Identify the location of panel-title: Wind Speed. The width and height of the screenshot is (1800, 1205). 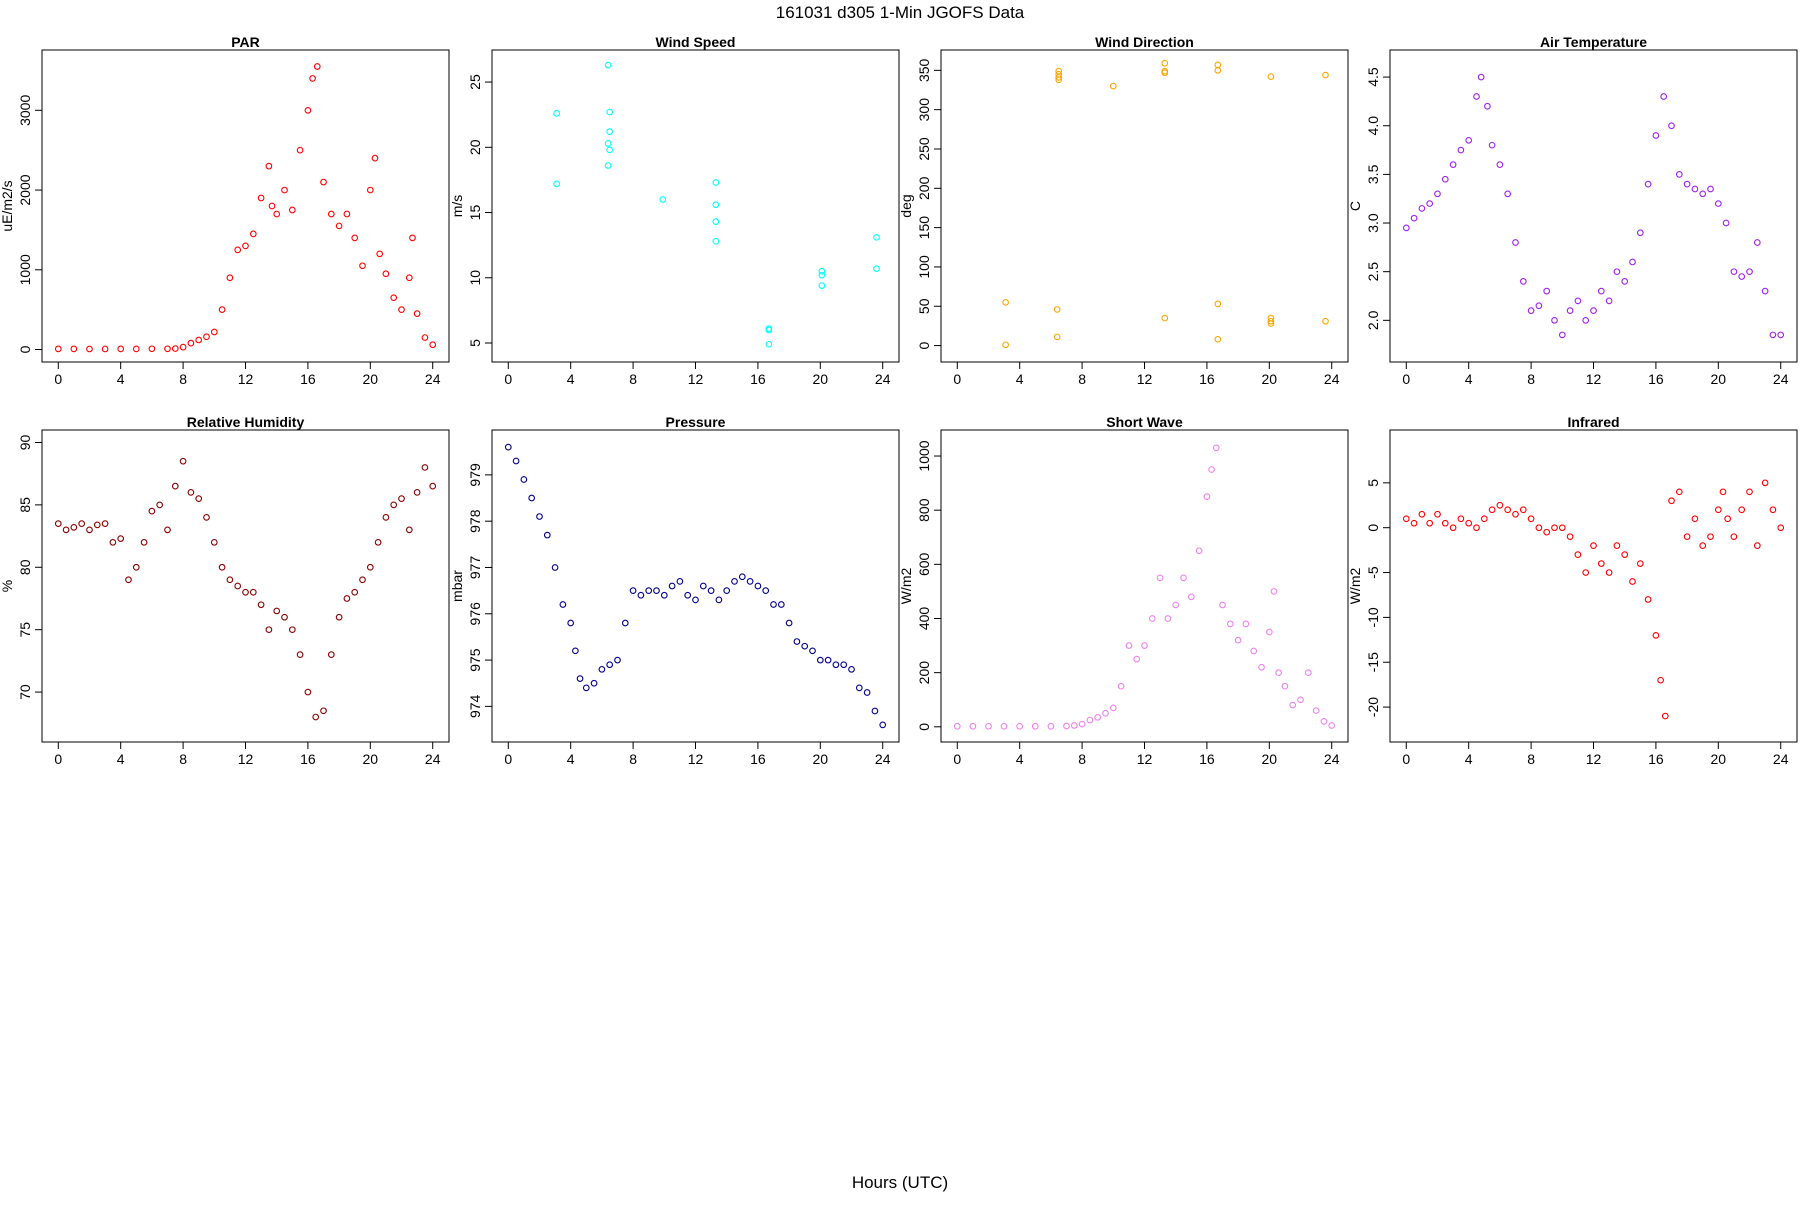
(696, 42).